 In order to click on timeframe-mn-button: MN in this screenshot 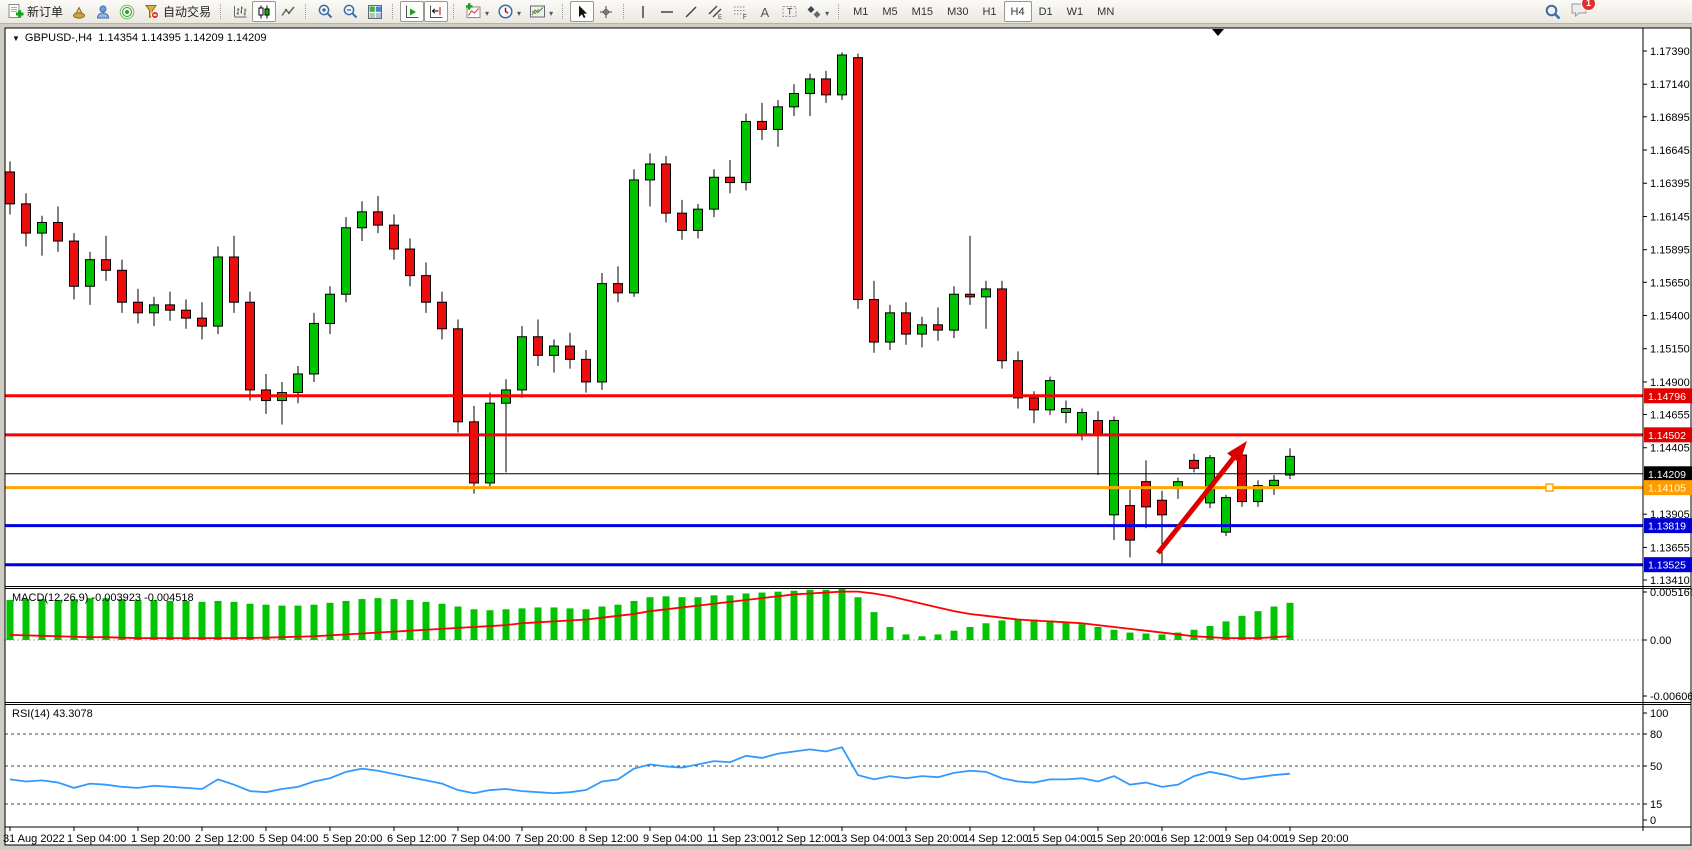, I will do `click(1105, 11)`.